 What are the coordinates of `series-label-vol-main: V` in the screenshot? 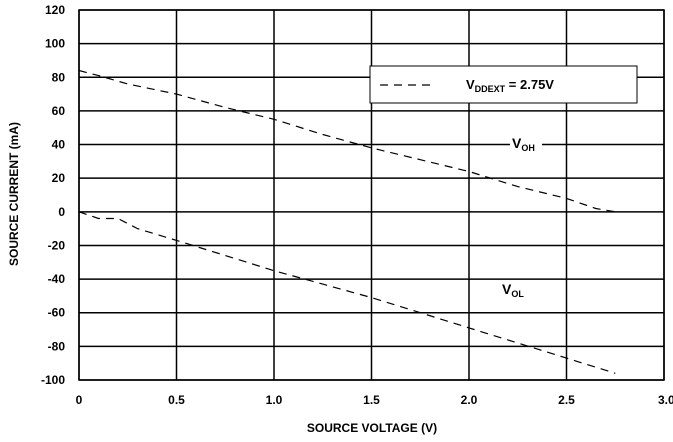 It's located at (507, 289).